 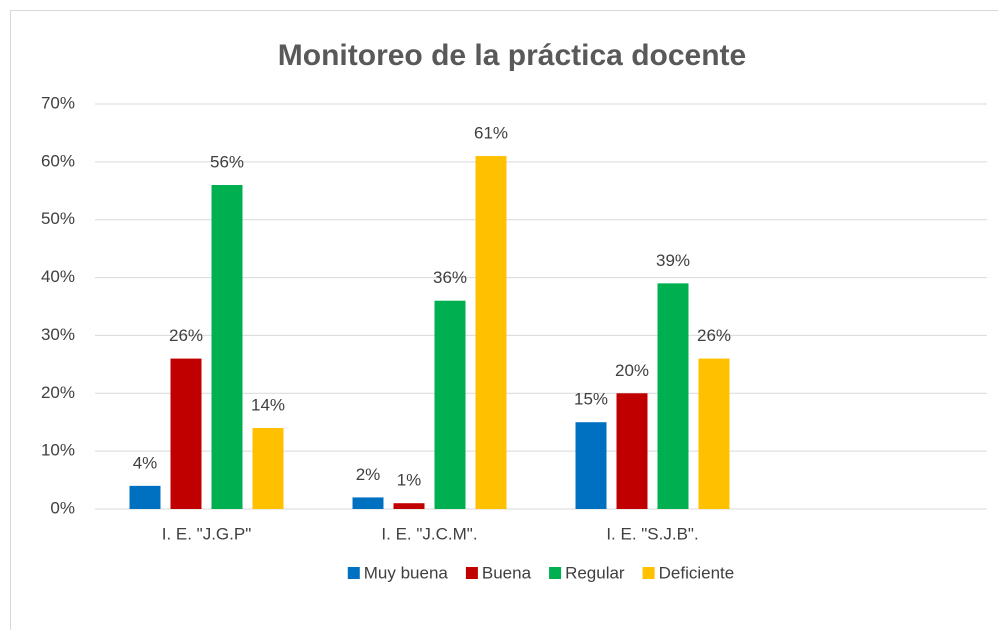 I want to click on y-tick-label: 40%, so click(x=58, y=276).